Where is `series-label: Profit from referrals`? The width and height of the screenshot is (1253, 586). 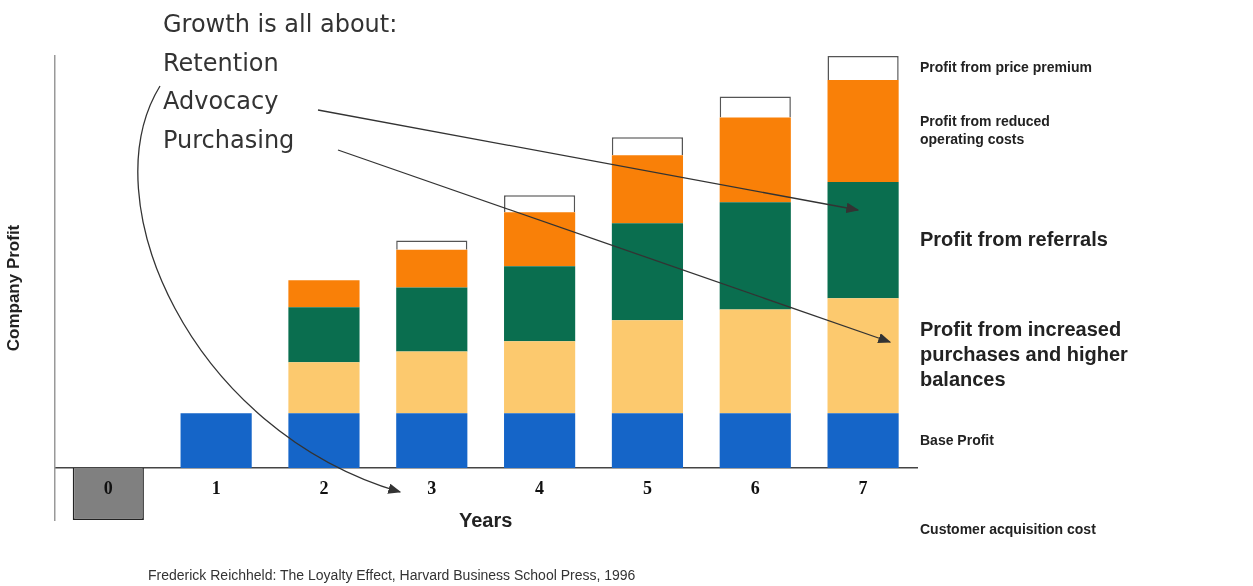
series-label: Profit from referrals is located at coordinates (1014, 238).